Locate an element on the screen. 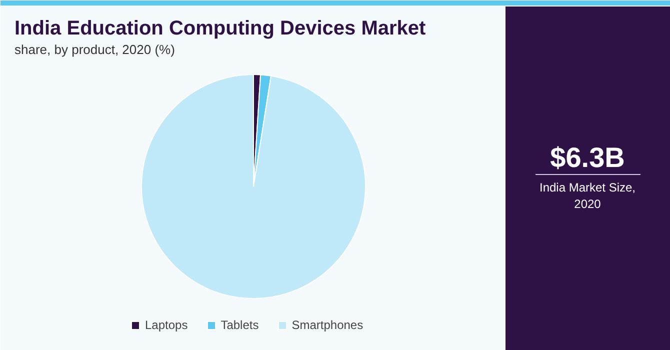 The height and width of the screenshot is (350, 670). chart-subtitle: share, by product, 2020 (%) is located at coordinates (94, 49).